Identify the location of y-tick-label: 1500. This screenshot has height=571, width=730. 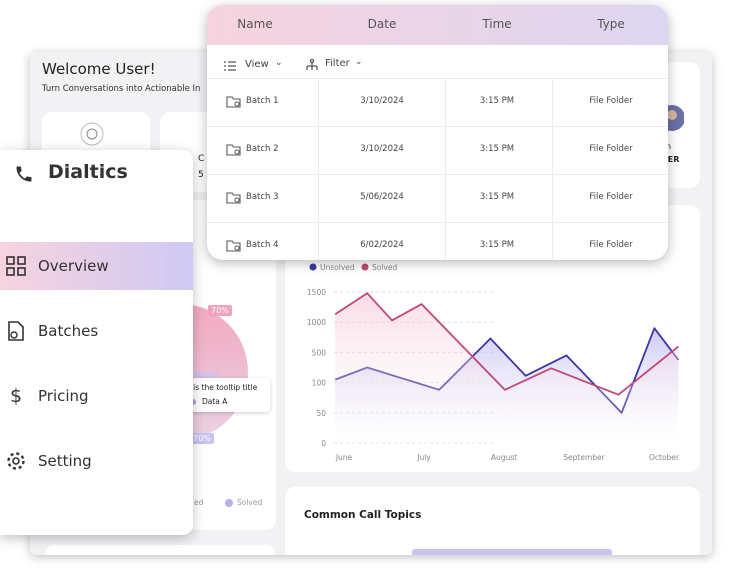
(316, 292).